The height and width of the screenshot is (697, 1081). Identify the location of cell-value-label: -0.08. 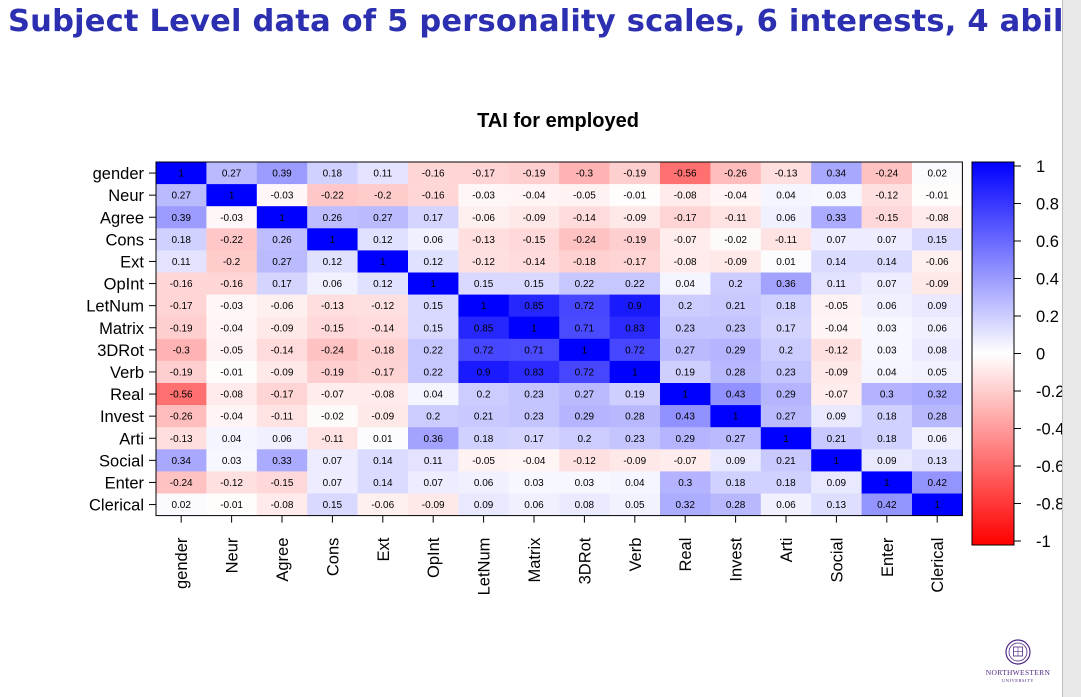
(685, 262).